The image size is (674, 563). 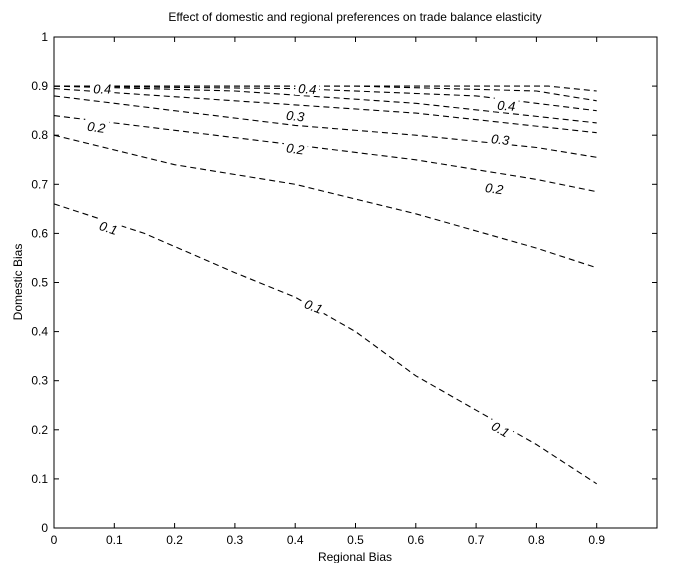 I want to click on y-tick-label: 0, so click(x=44, y=528).